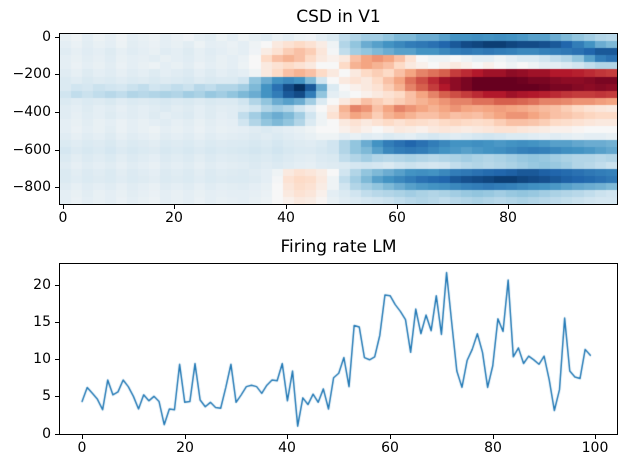 The height and width of the screenshot is (469, 630). I want to click on firing-rate-y-tick-label: 0, so click(46, 434).